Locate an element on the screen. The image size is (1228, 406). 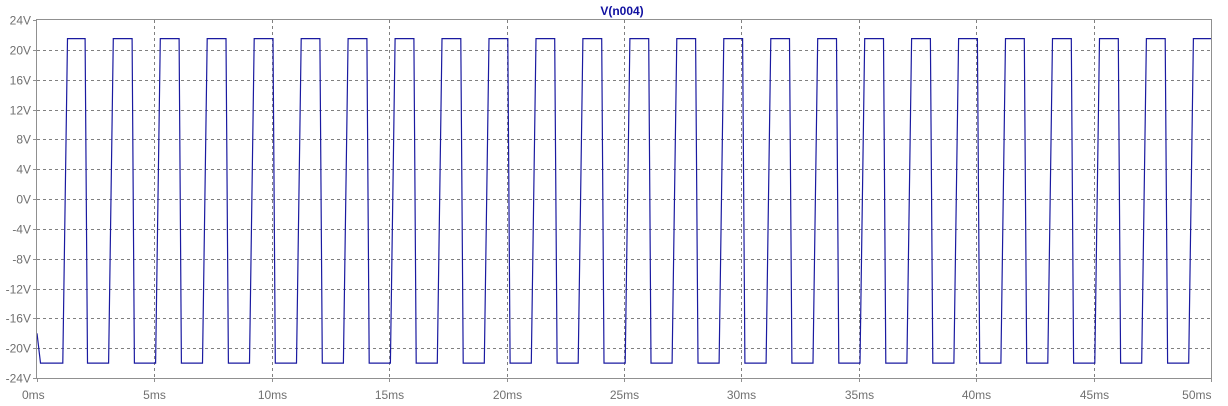
x-tick-label: 45ms is located at coordinates (1094, 395).